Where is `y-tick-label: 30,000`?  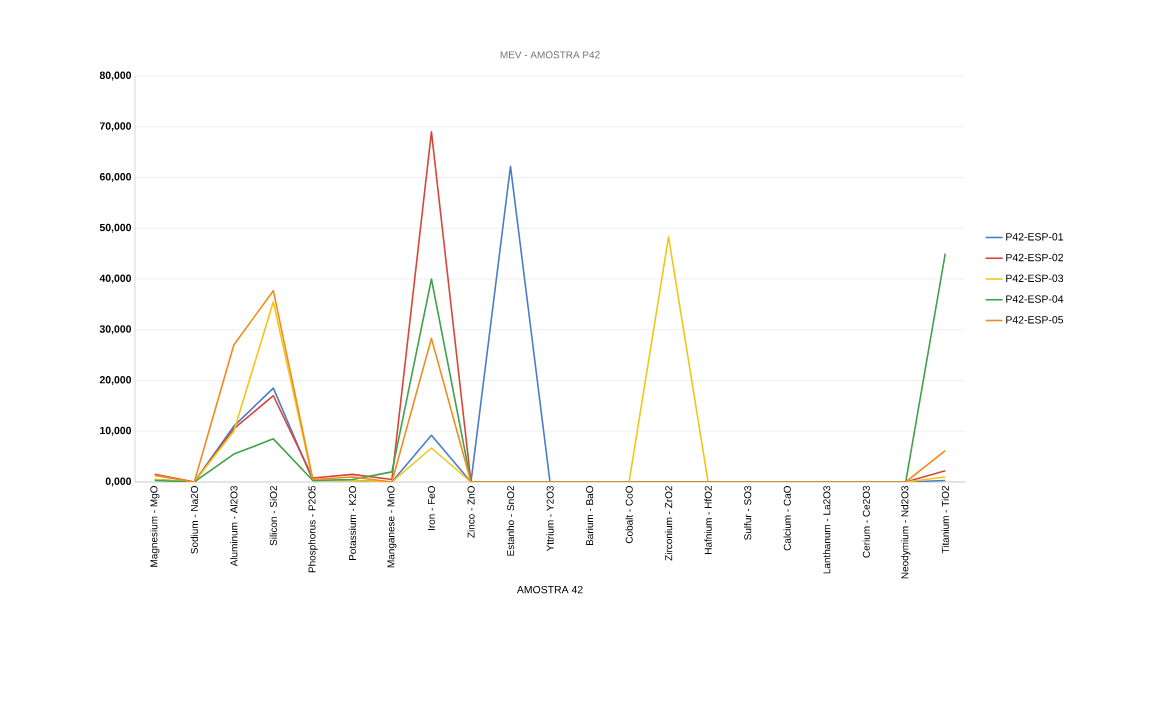 y-tick-label: 30,000 is located at coordinates (115, 330).